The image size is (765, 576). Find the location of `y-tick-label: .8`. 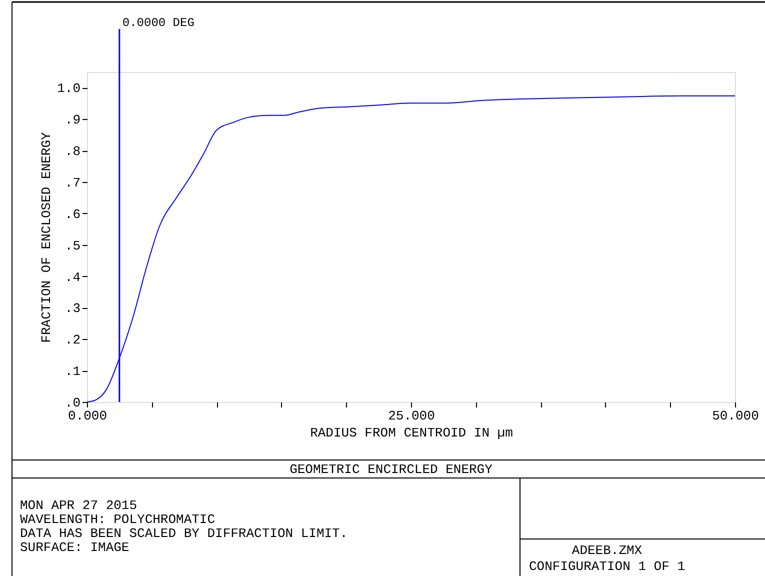

y-tick-label: .8 is located at coordinates (72, 152).